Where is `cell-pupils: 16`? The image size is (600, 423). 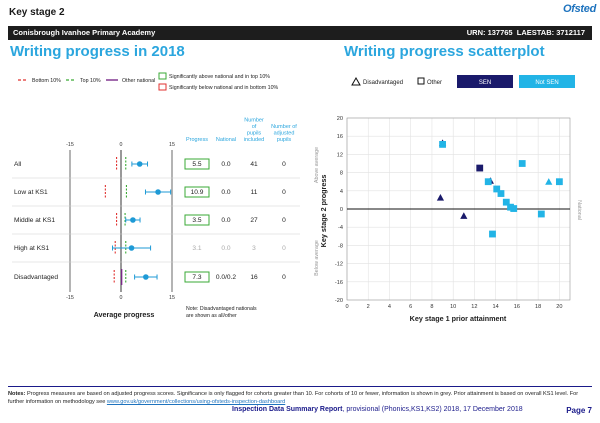 cell-pupils: 16 is located at coordinates (254, 277).